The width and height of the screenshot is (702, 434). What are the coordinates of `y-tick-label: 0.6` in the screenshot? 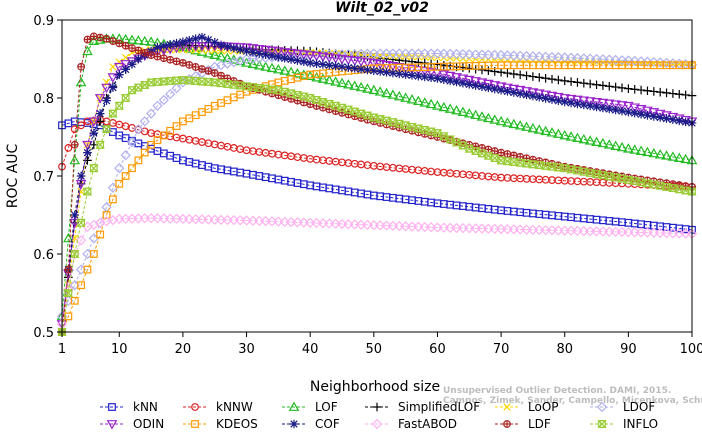 It's located at (43, 255).